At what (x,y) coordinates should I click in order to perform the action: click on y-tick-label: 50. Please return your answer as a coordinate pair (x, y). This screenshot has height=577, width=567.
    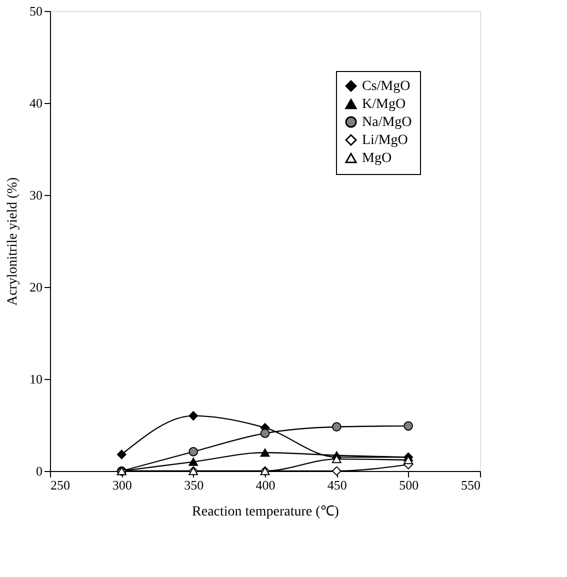
    Looking at the image, I should click on (36, 11).